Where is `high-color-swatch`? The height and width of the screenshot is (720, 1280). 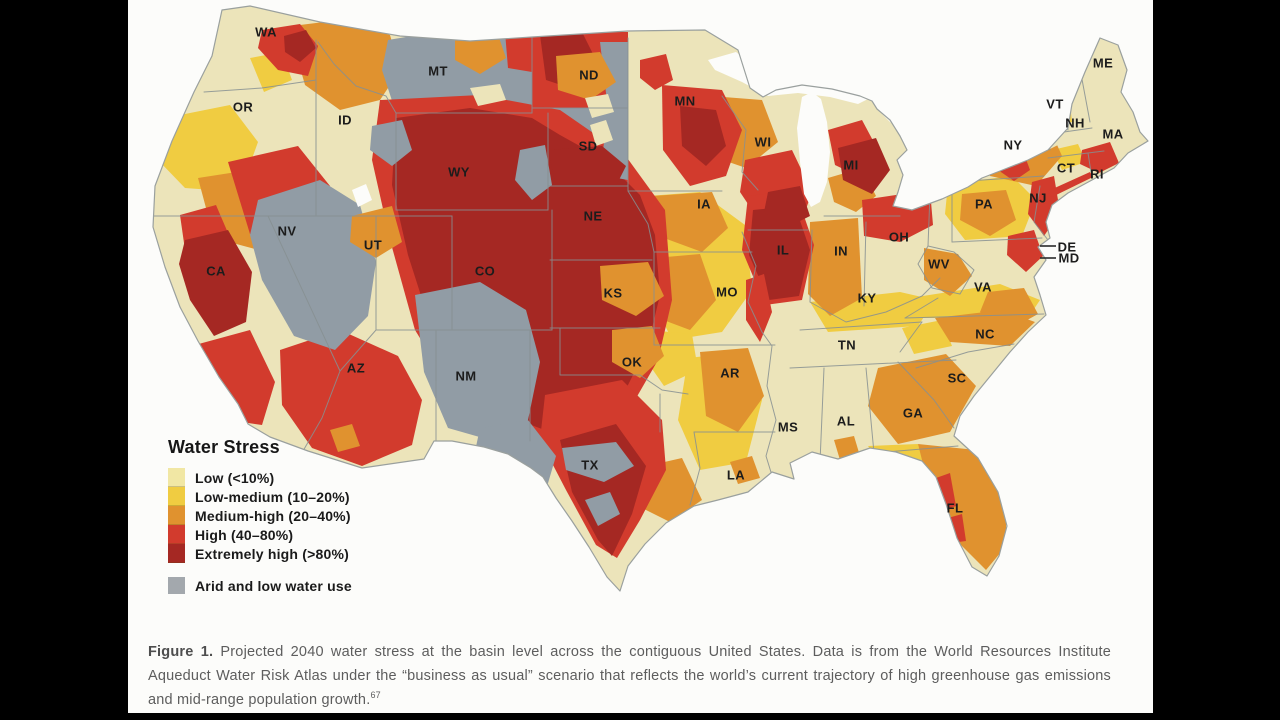
high-color-swatch is located at coordinates (176, 534).